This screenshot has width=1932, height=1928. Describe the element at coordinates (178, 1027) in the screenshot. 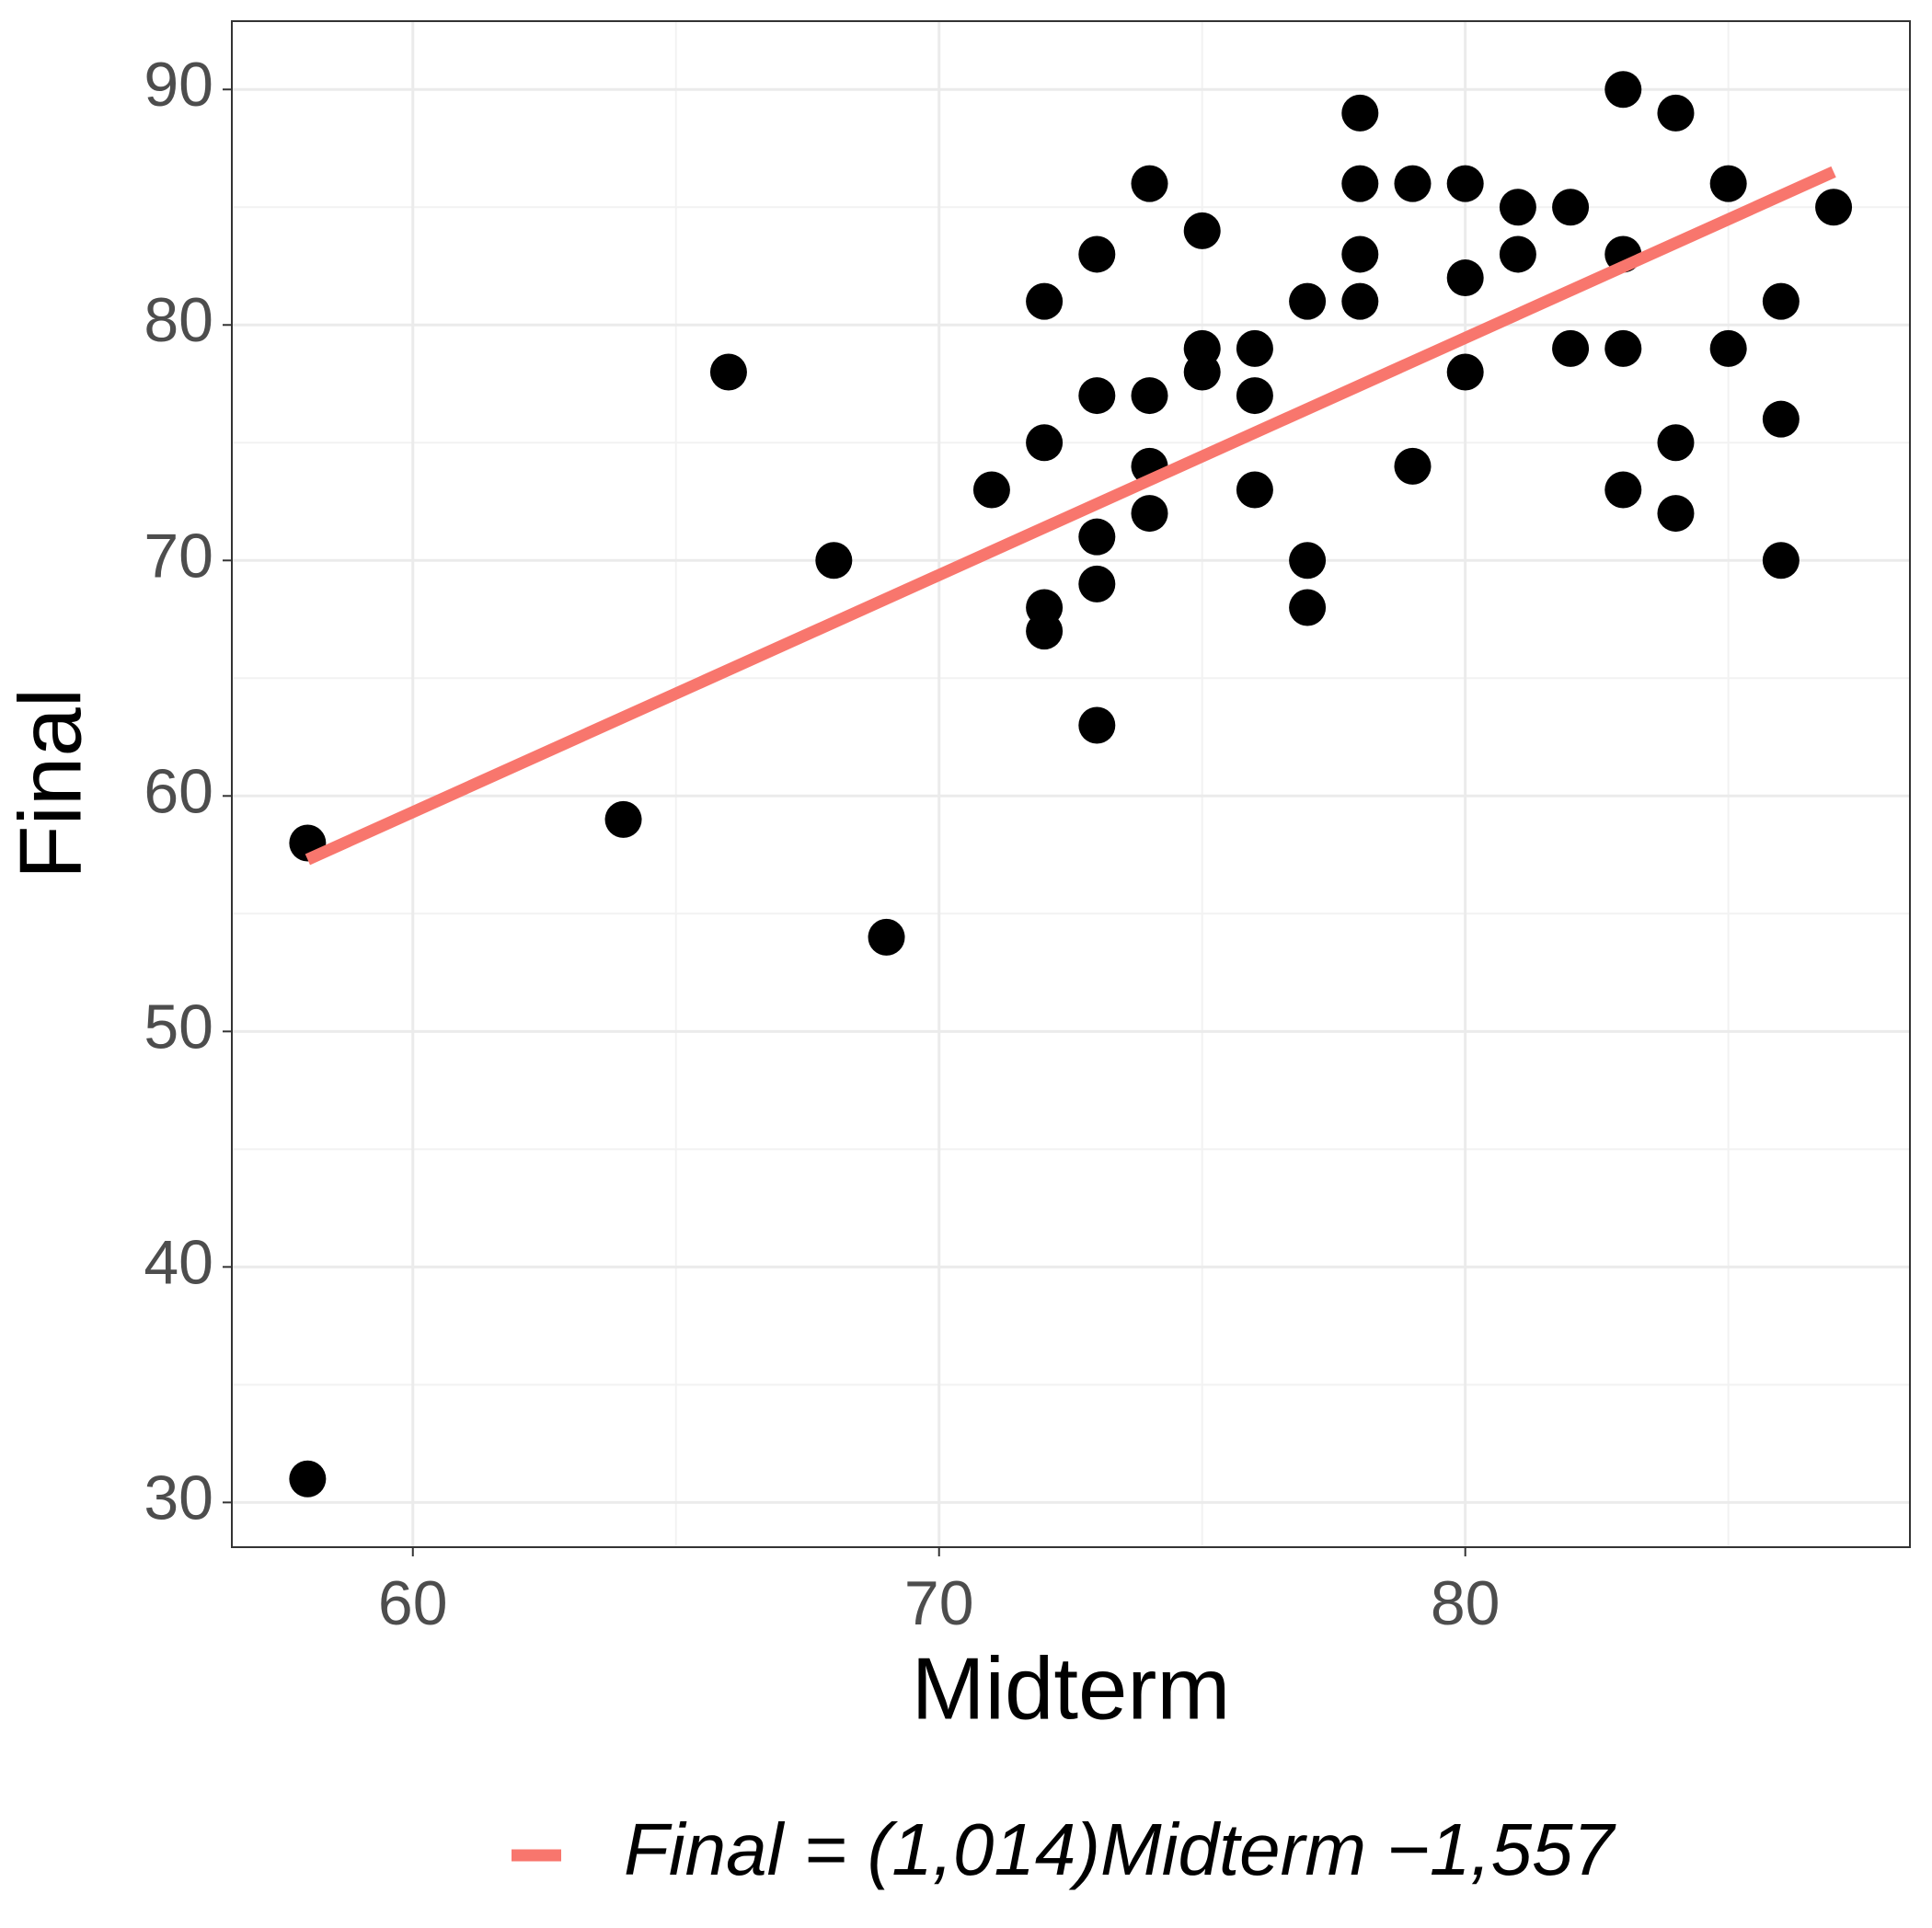

I see `y-tick-label: 50` at that location.